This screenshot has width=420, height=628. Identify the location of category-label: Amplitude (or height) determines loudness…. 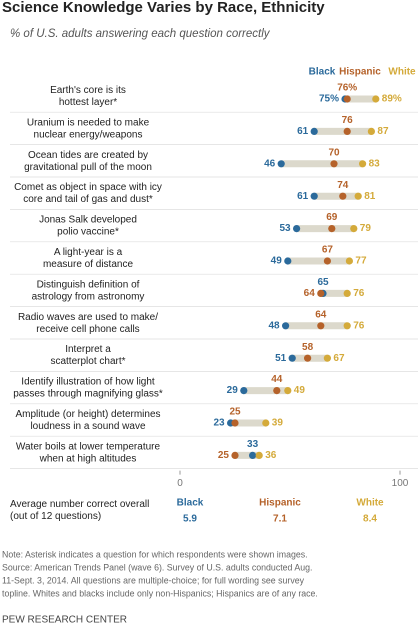
(87, 420).